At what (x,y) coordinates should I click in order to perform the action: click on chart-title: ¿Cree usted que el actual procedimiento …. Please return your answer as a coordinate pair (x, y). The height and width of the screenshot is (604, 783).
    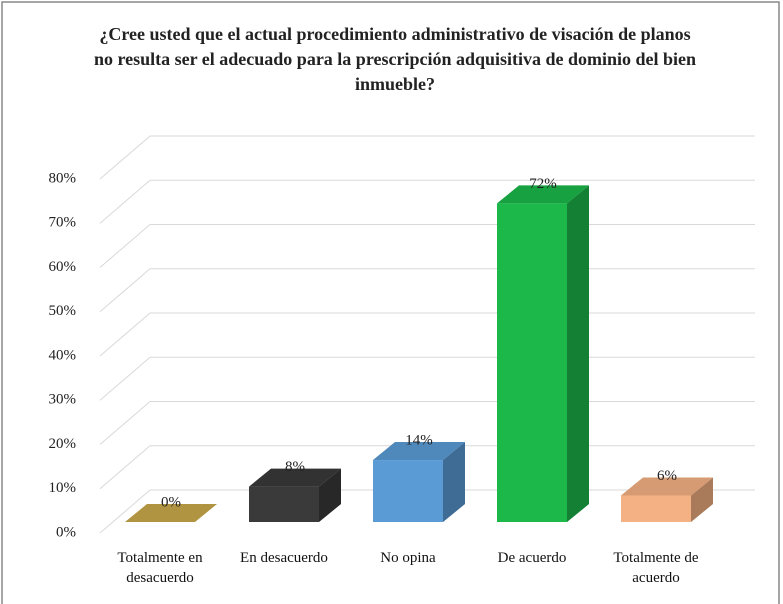
    Looking at the image, I should click on (395, 59).